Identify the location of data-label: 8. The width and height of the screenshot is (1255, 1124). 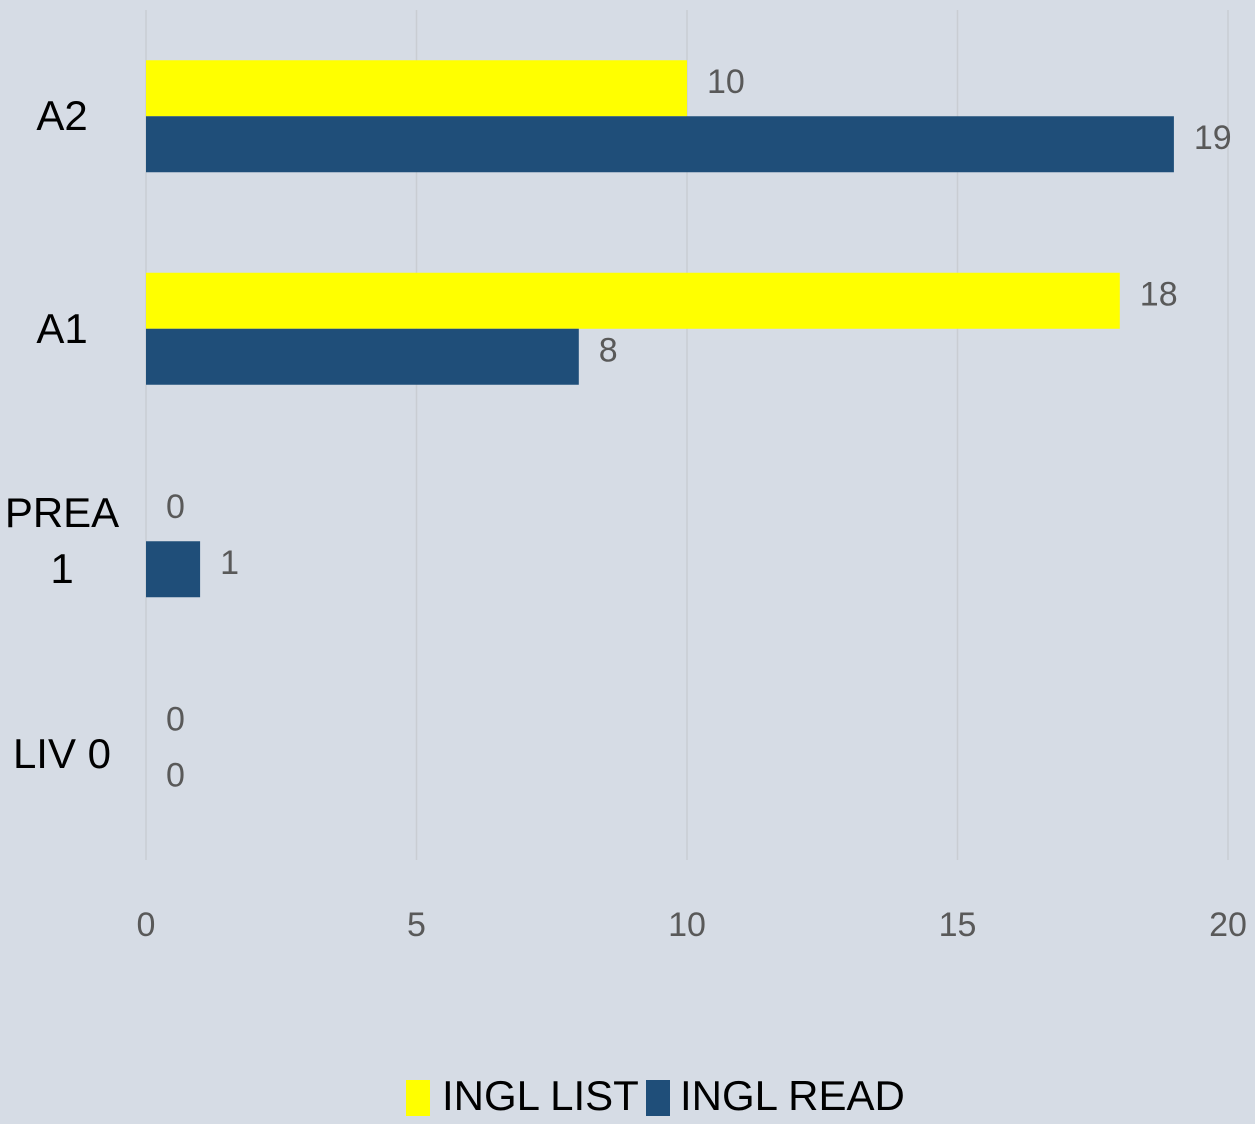
(608, 351).